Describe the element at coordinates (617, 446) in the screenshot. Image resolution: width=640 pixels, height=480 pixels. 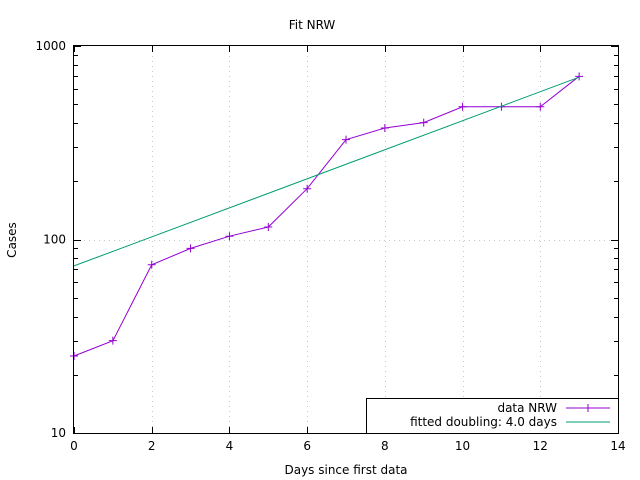
I see `x-tick-label: 14` at that location.